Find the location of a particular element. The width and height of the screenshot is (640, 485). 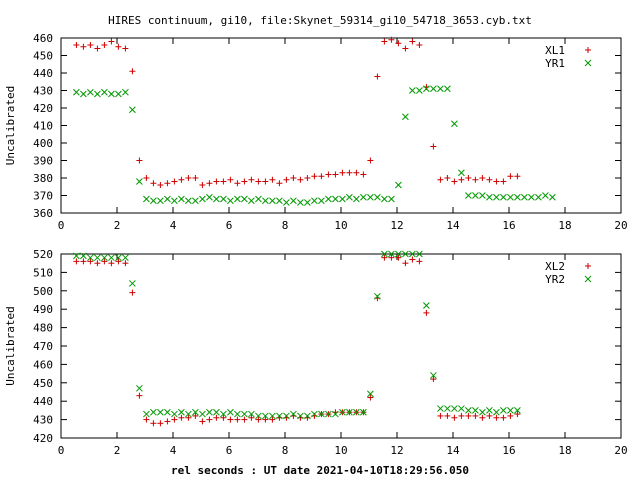

chart1-legend-marker is located at coordinates (588, 63).